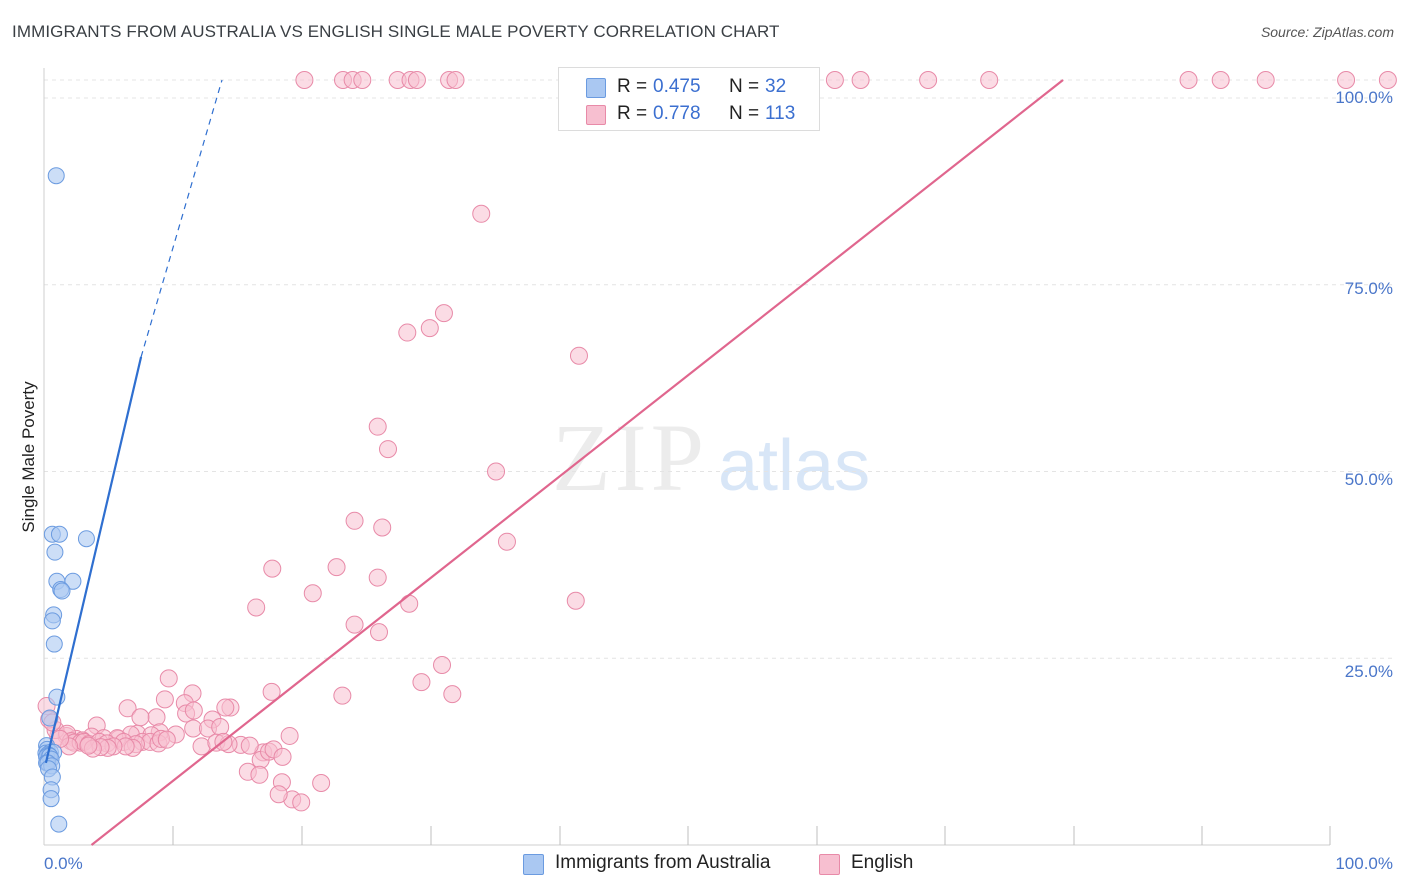 This screenshot has height=892, width=1406. What do you see at coordinates (1364, 863) in the screenshot?
I see `x-tick-label-max: 100.0%` at bounding box center [1364, 863].